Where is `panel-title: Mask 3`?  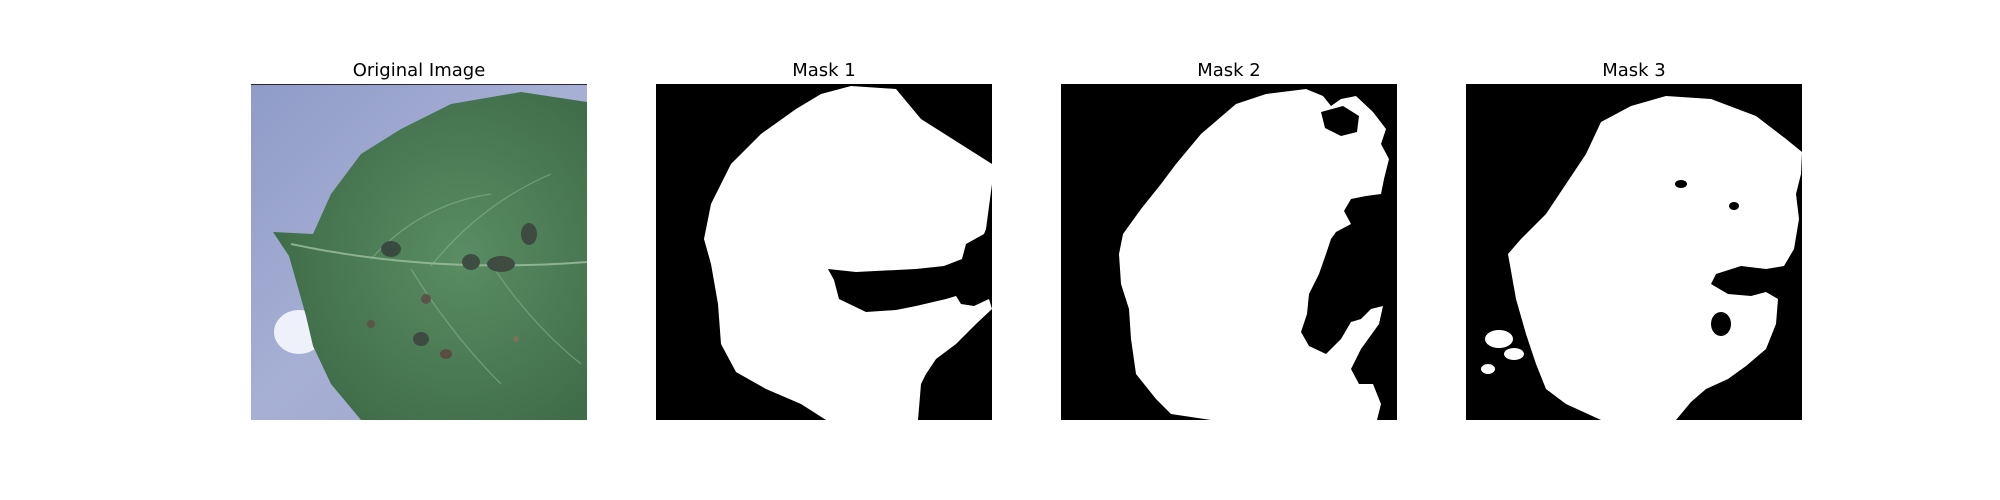
panel-title: Mask 3 is located at coordinates (1634, 70).